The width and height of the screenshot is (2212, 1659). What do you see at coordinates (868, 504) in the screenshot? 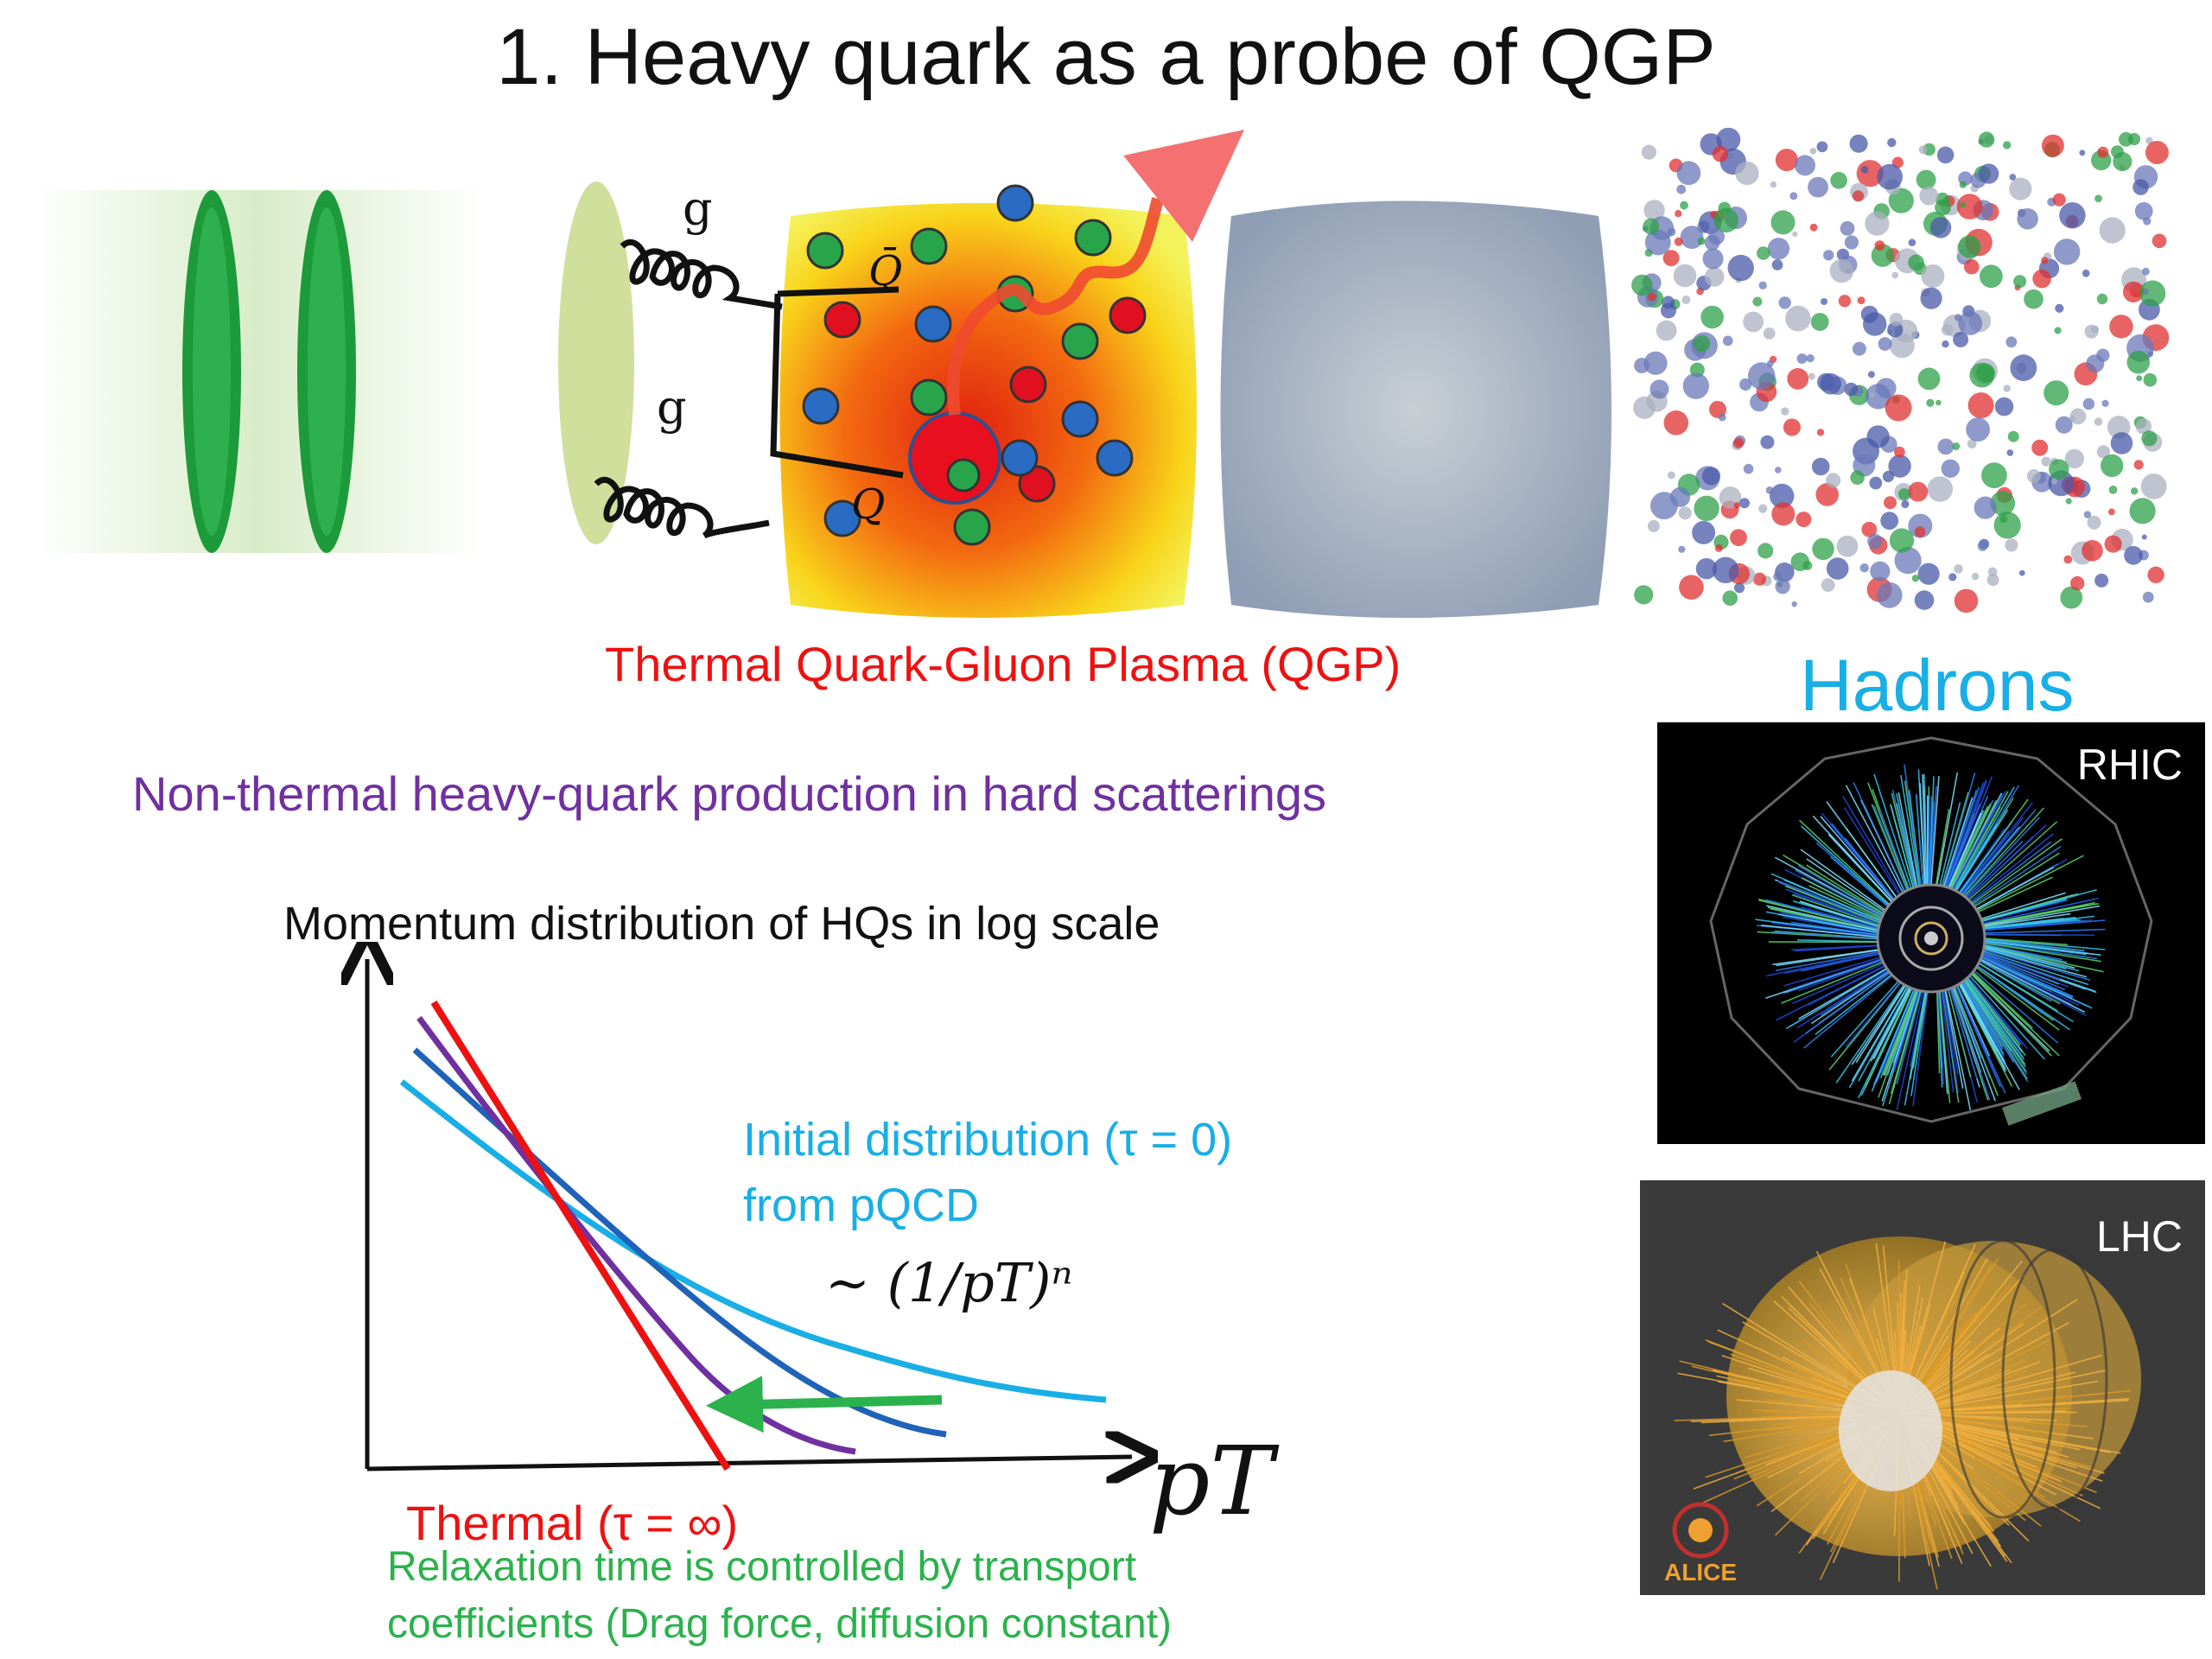
I see `quark-label: Q` at bounding box center [868, 504].